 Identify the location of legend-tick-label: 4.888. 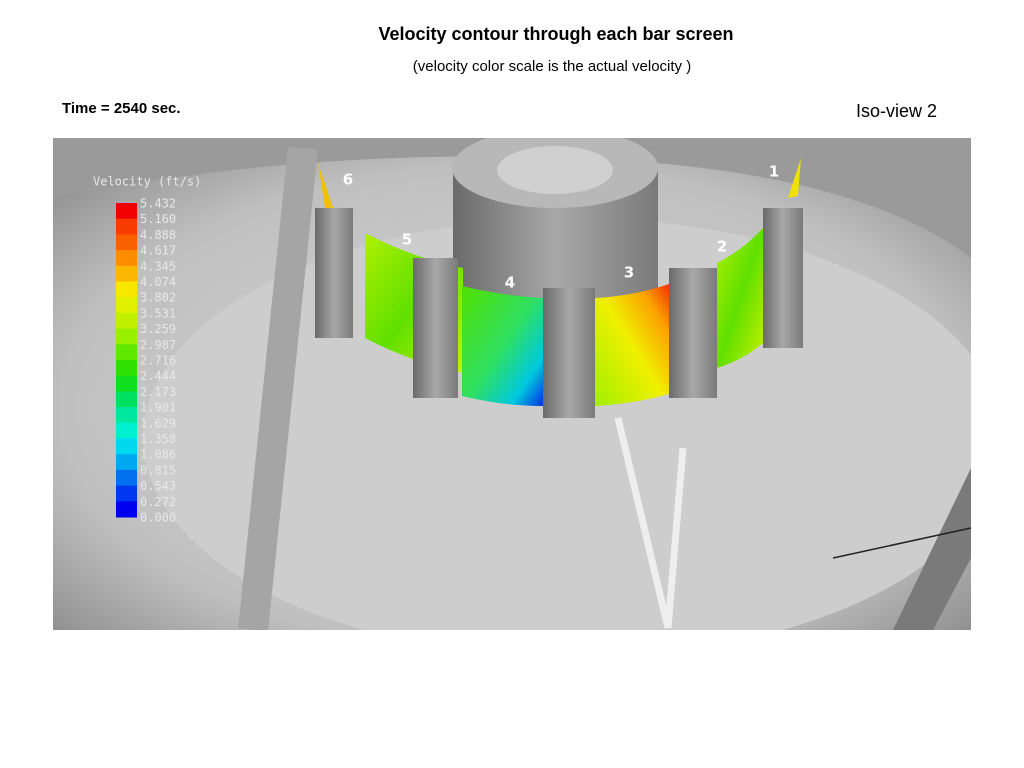
(158, 235).